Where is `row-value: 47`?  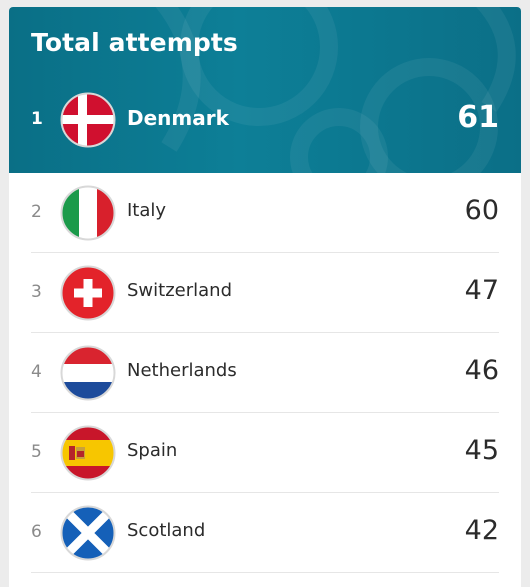
row-value: 47 is located at coordinates (481, 290).